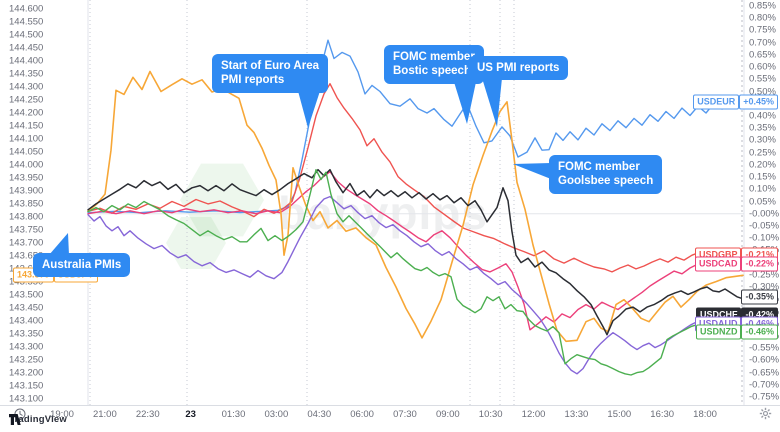  I want to click on right-axis-tick: -0.25%, so click(764, 275).